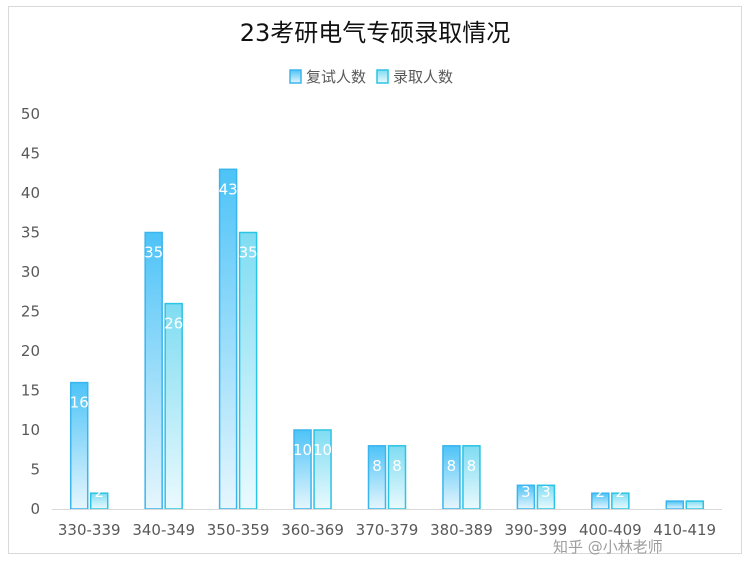 The height and width of the screenshot is (582, 750). Describe the element at coordinates (30, 351) in the screenshot. I see `y-tick-label: 20` at that location.